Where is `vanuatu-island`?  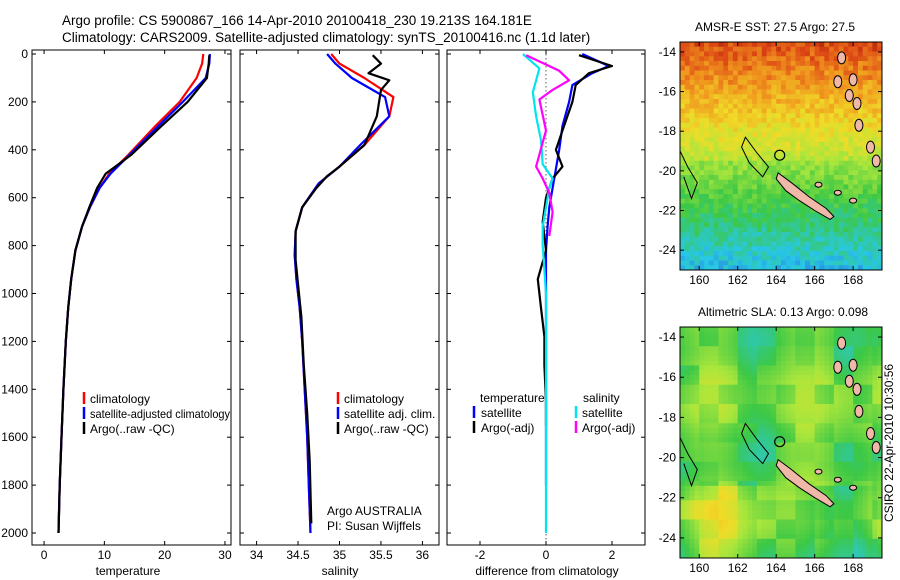
vanuatu-island is located at coordinates (849, 95).